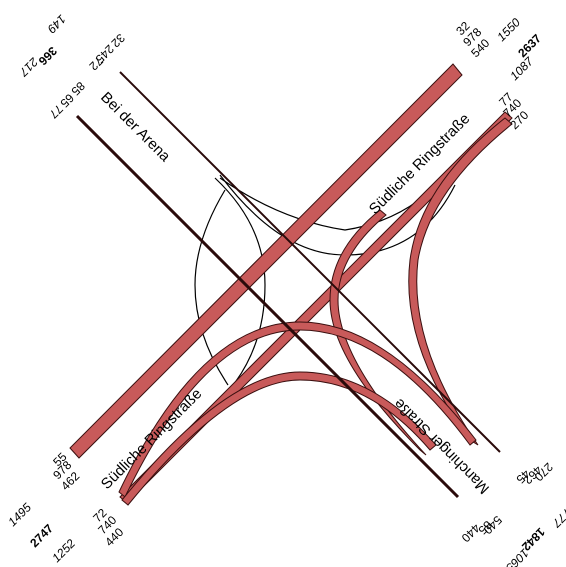 The width and height of the screenshot is (566, 567). Describe the element at coordinates (498, 73) in the screenshot. I see `arm-ne: 32 978 540 1550 2637 1087 77 740 270` at that location.